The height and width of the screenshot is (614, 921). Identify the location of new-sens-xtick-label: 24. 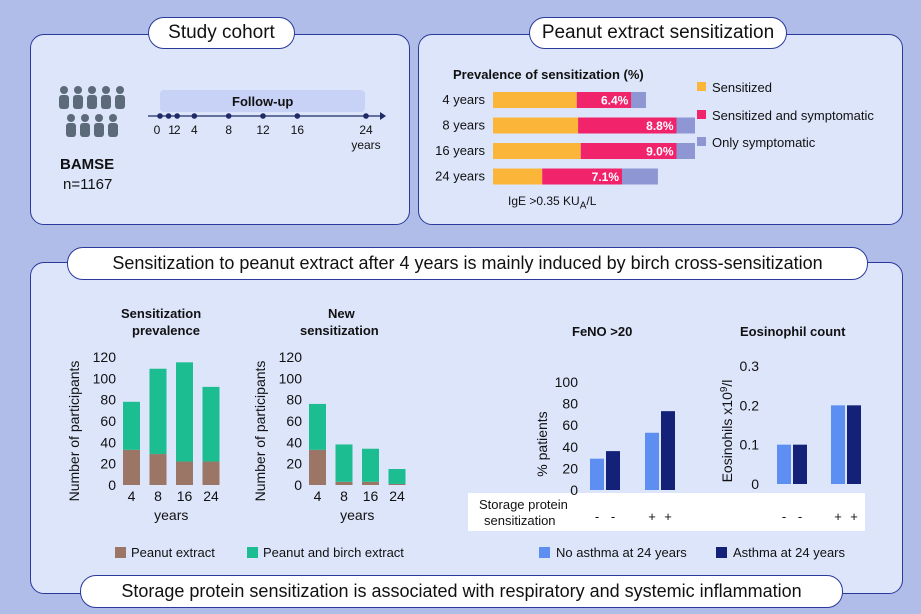
(397, 496).